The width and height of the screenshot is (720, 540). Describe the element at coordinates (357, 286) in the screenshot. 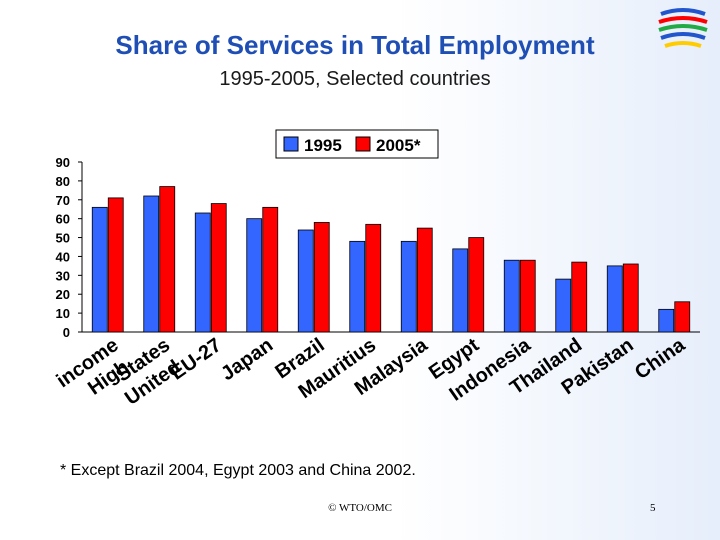

I see `bar-1995-mauritius` at that location.